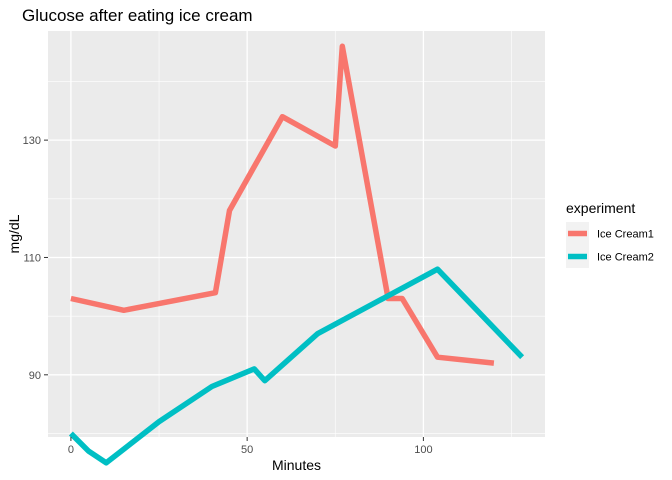 Image resolution: width=672 pixels, height=480 pixels. I want to click on y-tick-label: 110, so click(32, 258).